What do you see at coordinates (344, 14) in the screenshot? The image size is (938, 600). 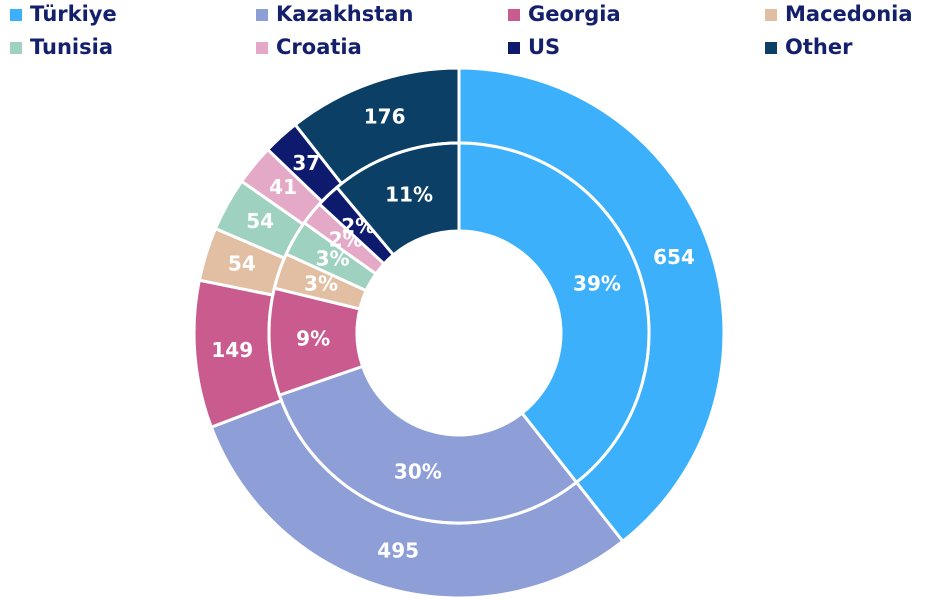 I see `legend-label: Kazakhstan` at bounding box center [344, 14].